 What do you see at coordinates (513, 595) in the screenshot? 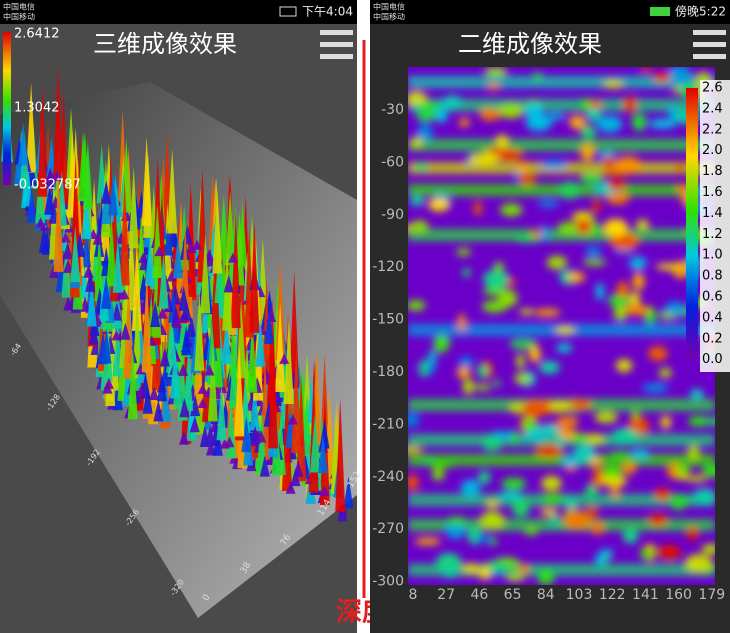
I see `x-tick-label: 65` at bounding box center [513, 595].